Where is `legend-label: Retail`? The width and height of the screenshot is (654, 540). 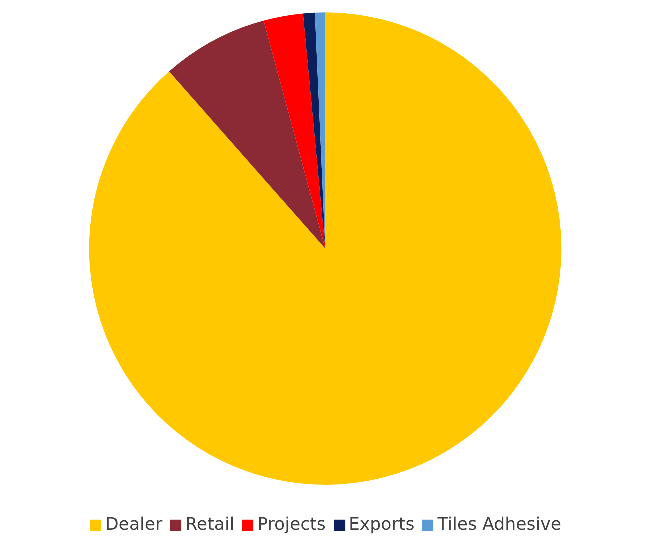 legend-label: Retail is located at coordinates (210, 525).